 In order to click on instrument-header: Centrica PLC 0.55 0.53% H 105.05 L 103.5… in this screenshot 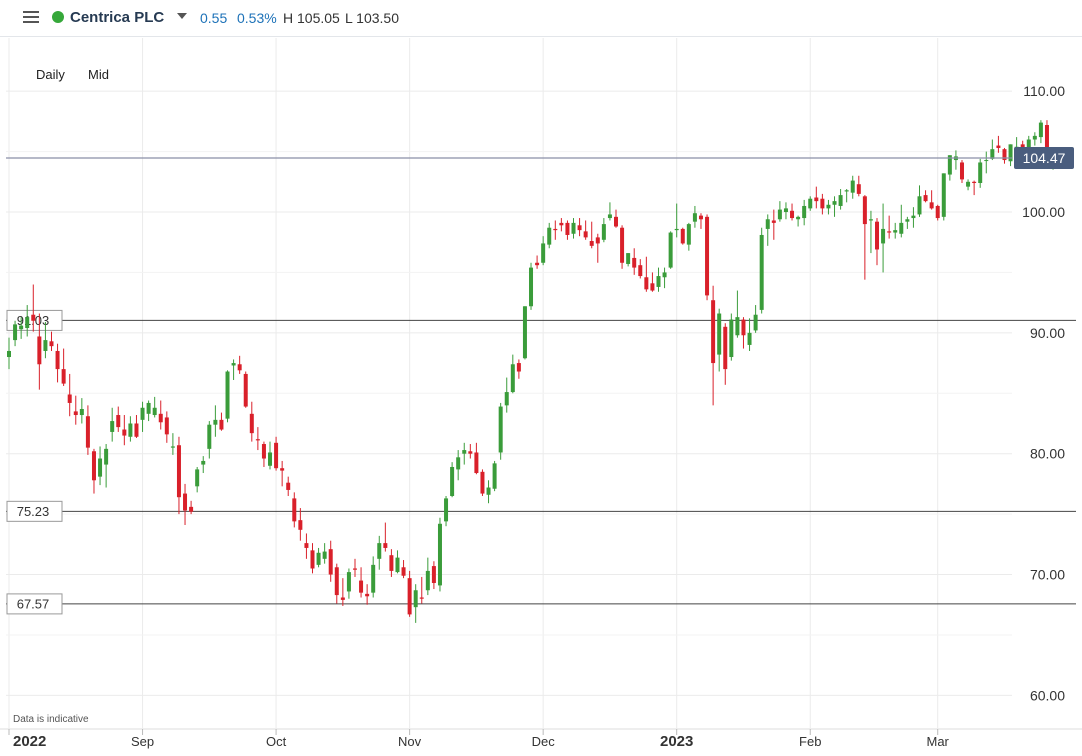, I will do `click(541, 18)`.